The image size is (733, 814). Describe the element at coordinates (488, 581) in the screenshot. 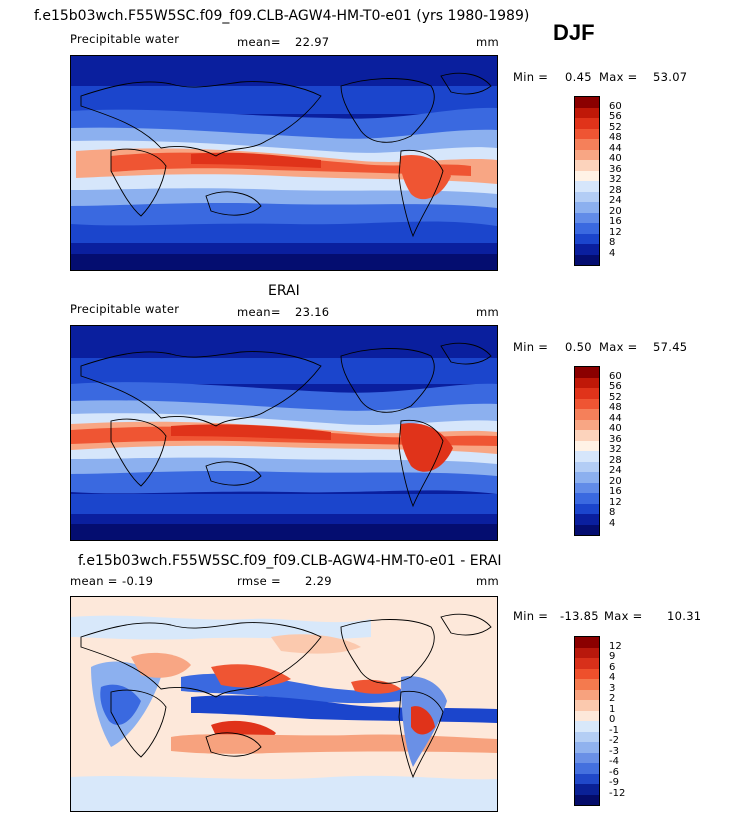

I see `panel3-units: mm` at that location.